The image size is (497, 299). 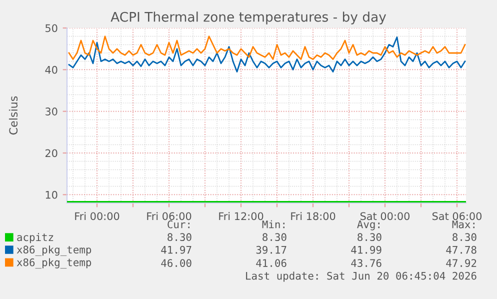 What do you see at coordinates (13, 115) in the screenshot?
I see `y-axis-title: Celsius` at bounding box center [13, 115].